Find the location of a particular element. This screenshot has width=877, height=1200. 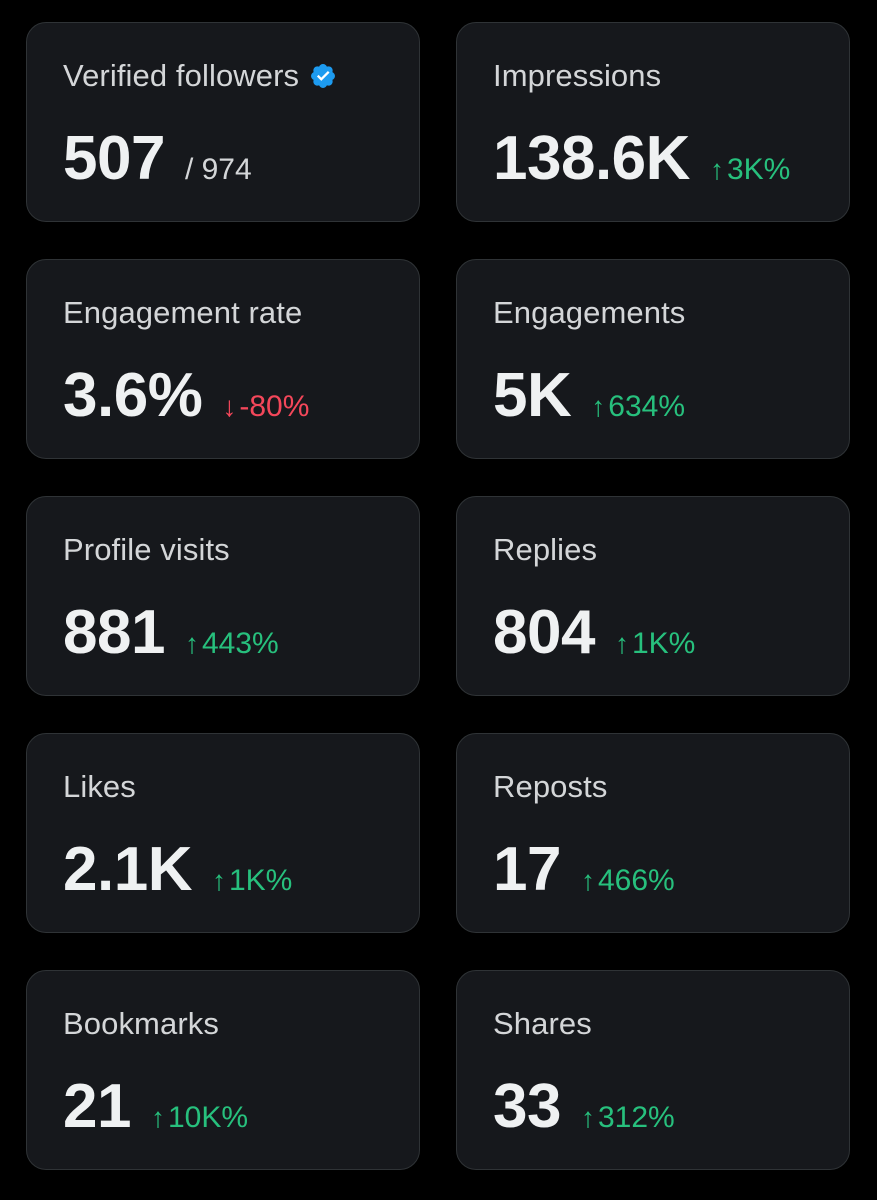

change-value: 634% is located at coordinates (646, 406).